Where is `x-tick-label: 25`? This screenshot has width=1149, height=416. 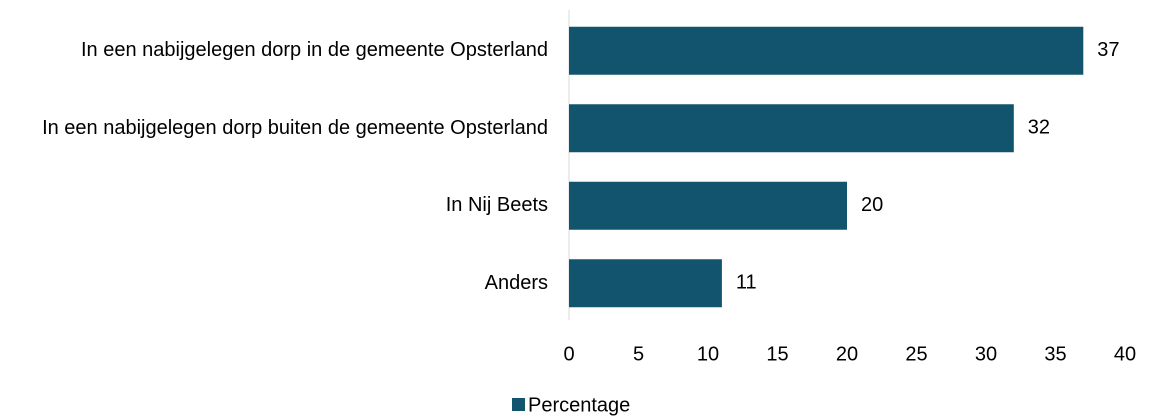 x-tick-label: 25 is located at coordinates (916, 354).